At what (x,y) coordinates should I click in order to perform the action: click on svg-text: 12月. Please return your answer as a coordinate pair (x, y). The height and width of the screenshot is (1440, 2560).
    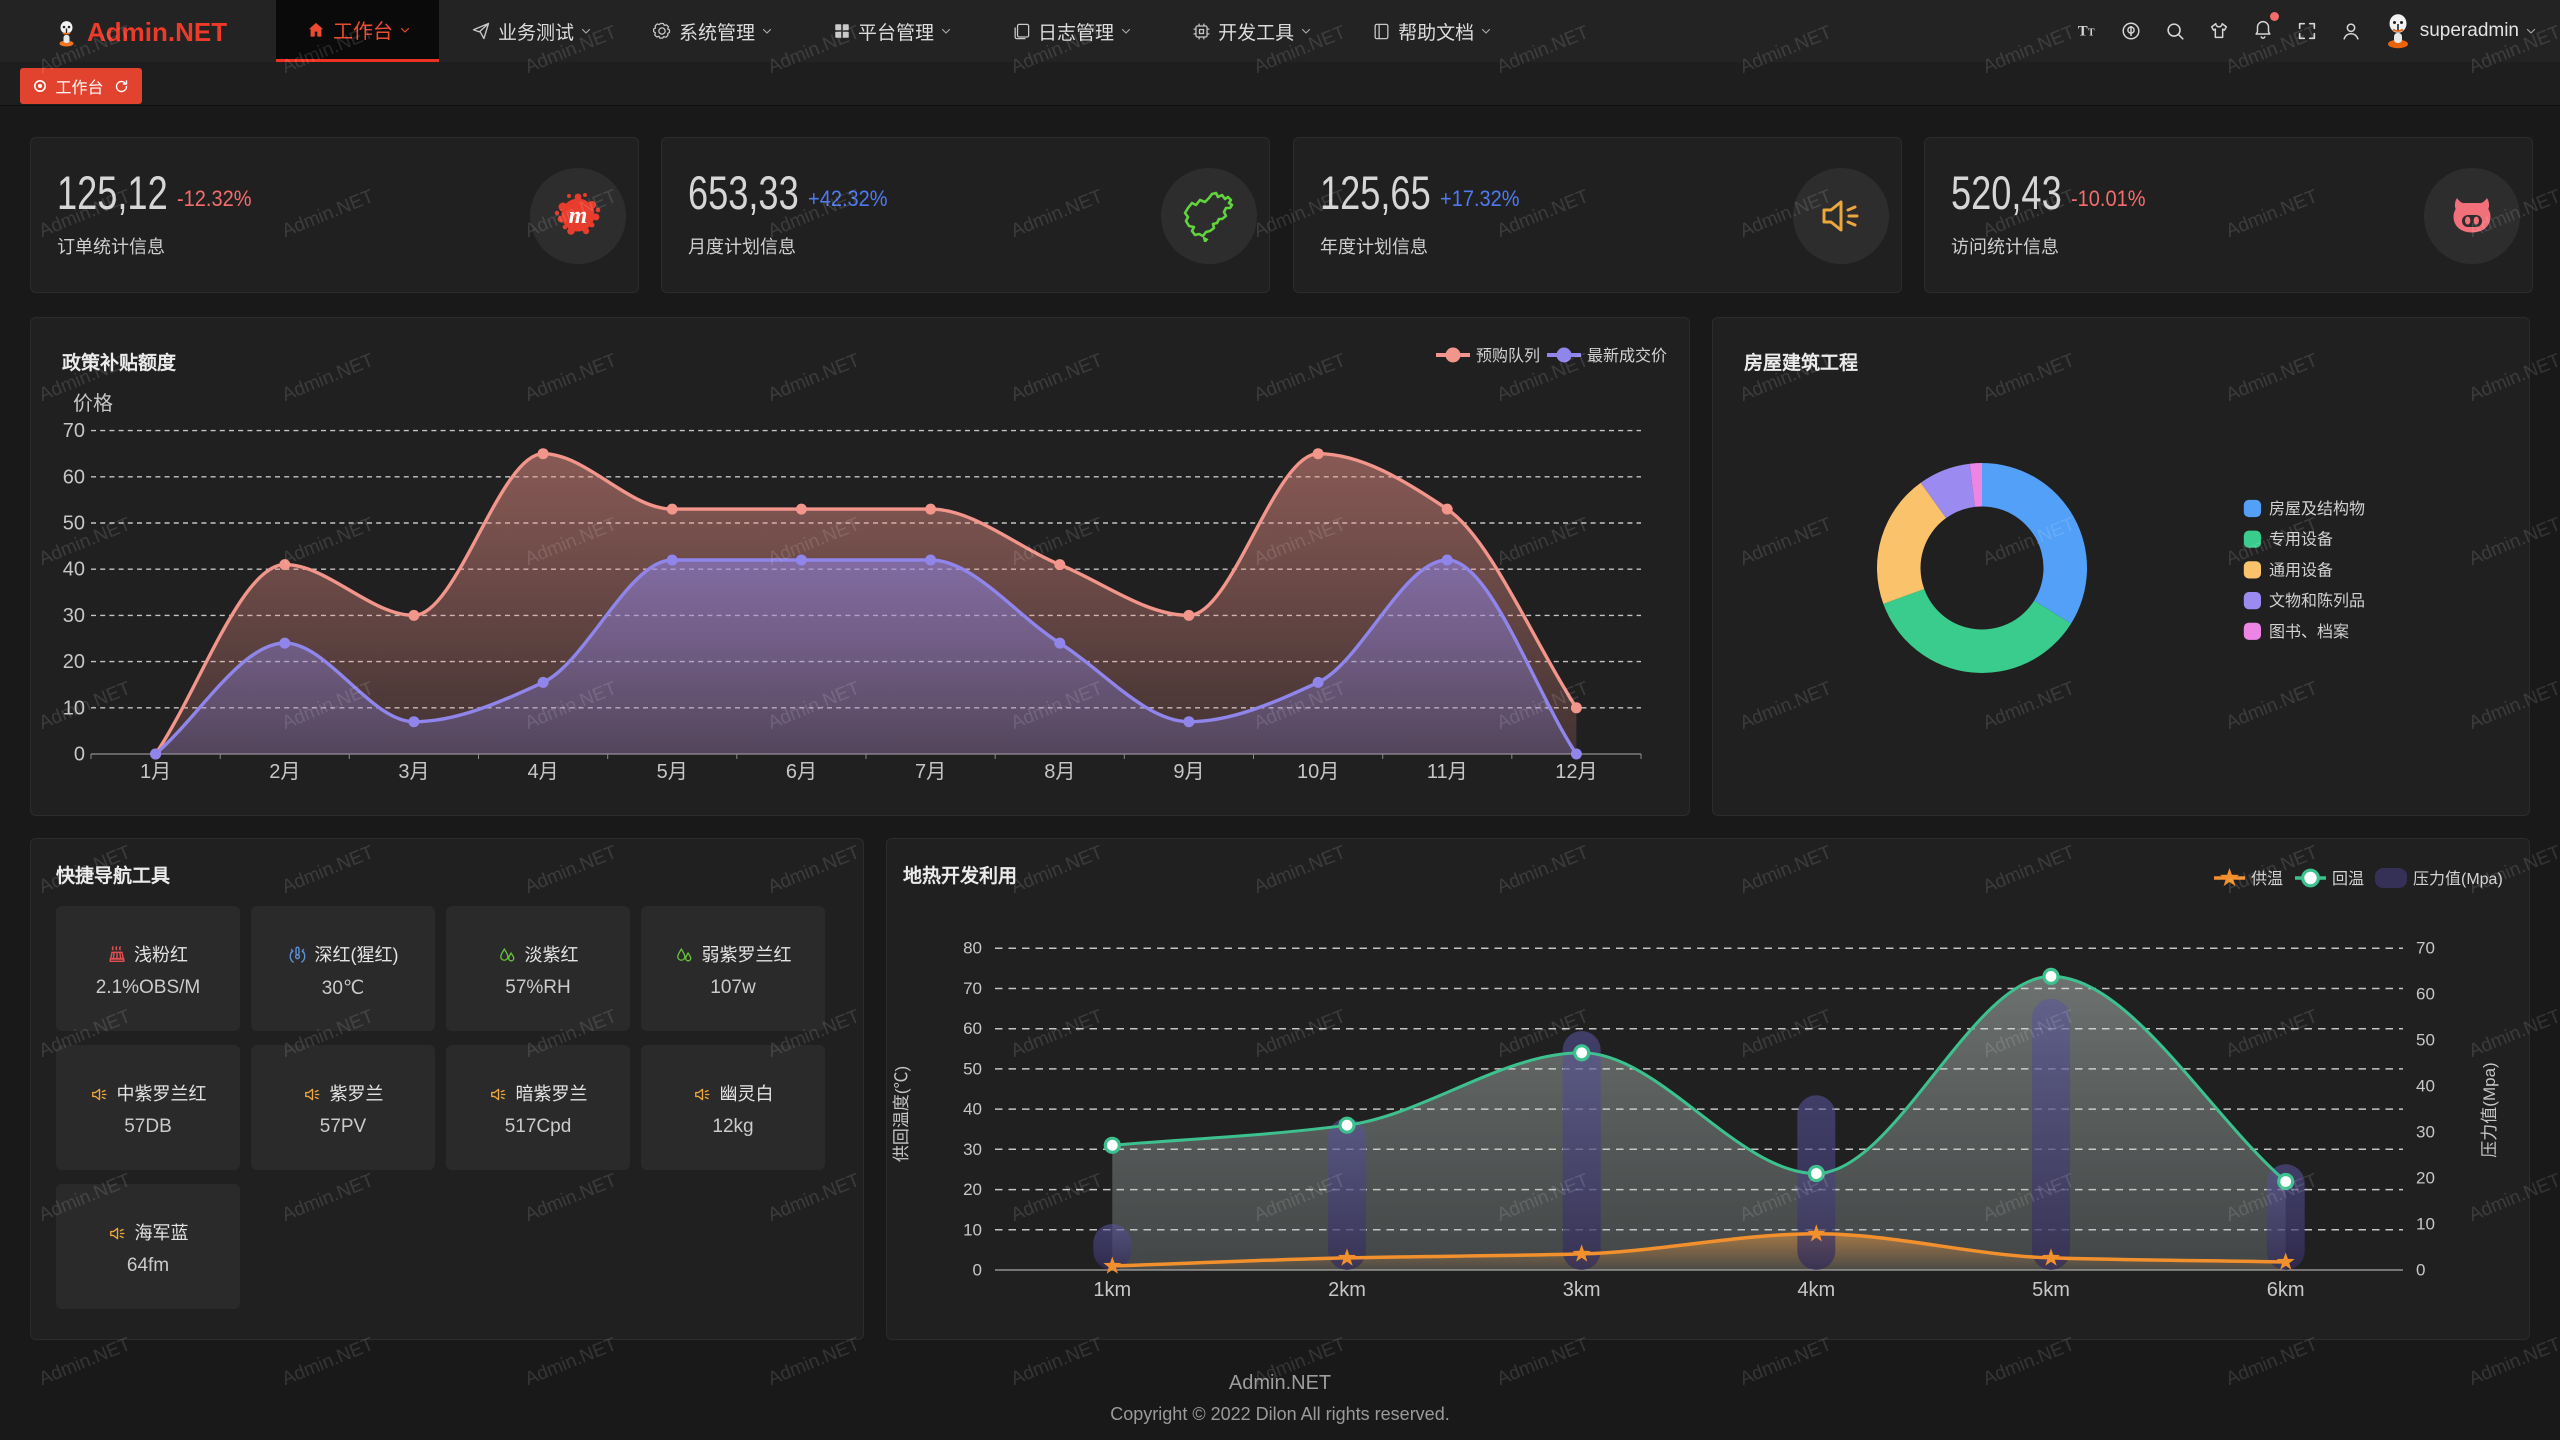
    Looking at the image, I should click on (1576, 772).